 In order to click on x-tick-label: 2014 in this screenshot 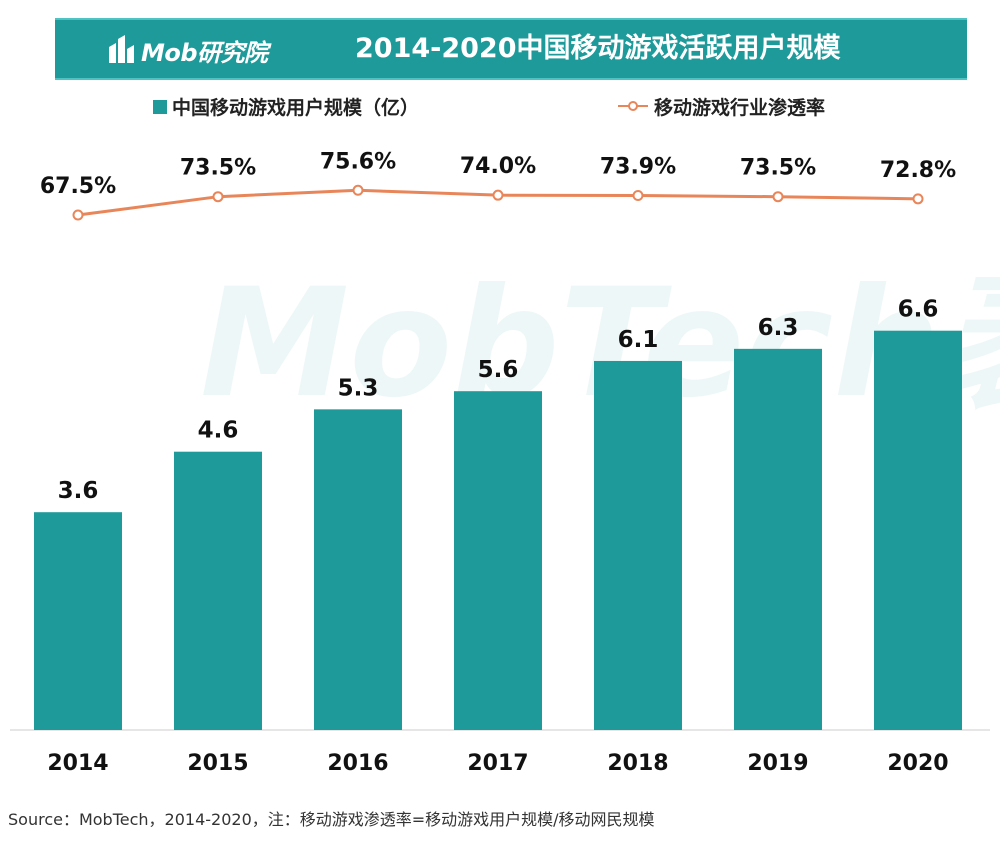, I will do `click(77, 763)`.